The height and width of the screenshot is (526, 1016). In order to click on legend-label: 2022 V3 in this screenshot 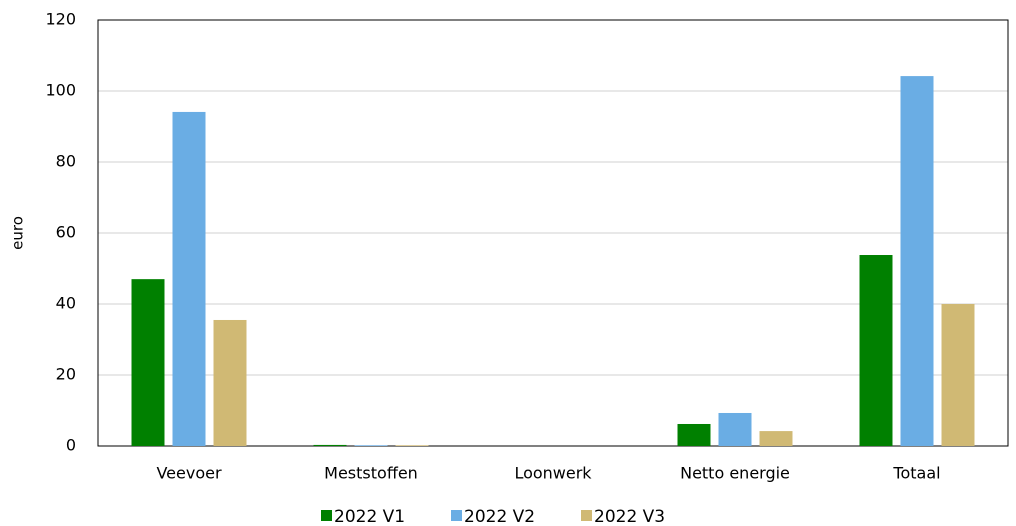, I will do `click(629, 516)`.